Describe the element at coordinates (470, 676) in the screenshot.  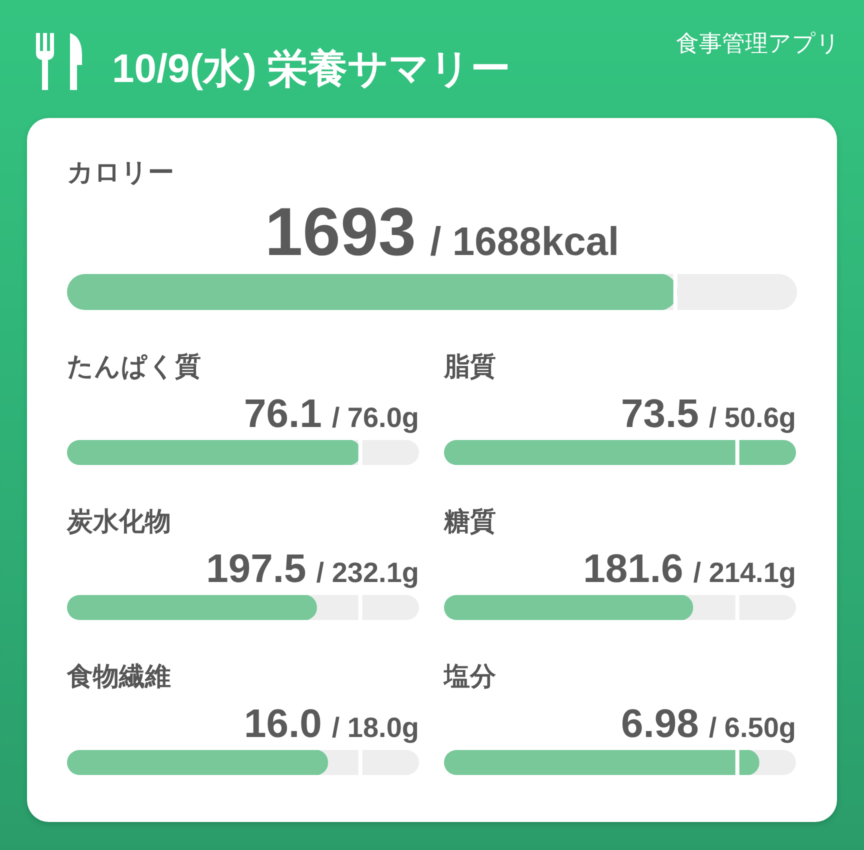
I see `text: 塩分` at that location.